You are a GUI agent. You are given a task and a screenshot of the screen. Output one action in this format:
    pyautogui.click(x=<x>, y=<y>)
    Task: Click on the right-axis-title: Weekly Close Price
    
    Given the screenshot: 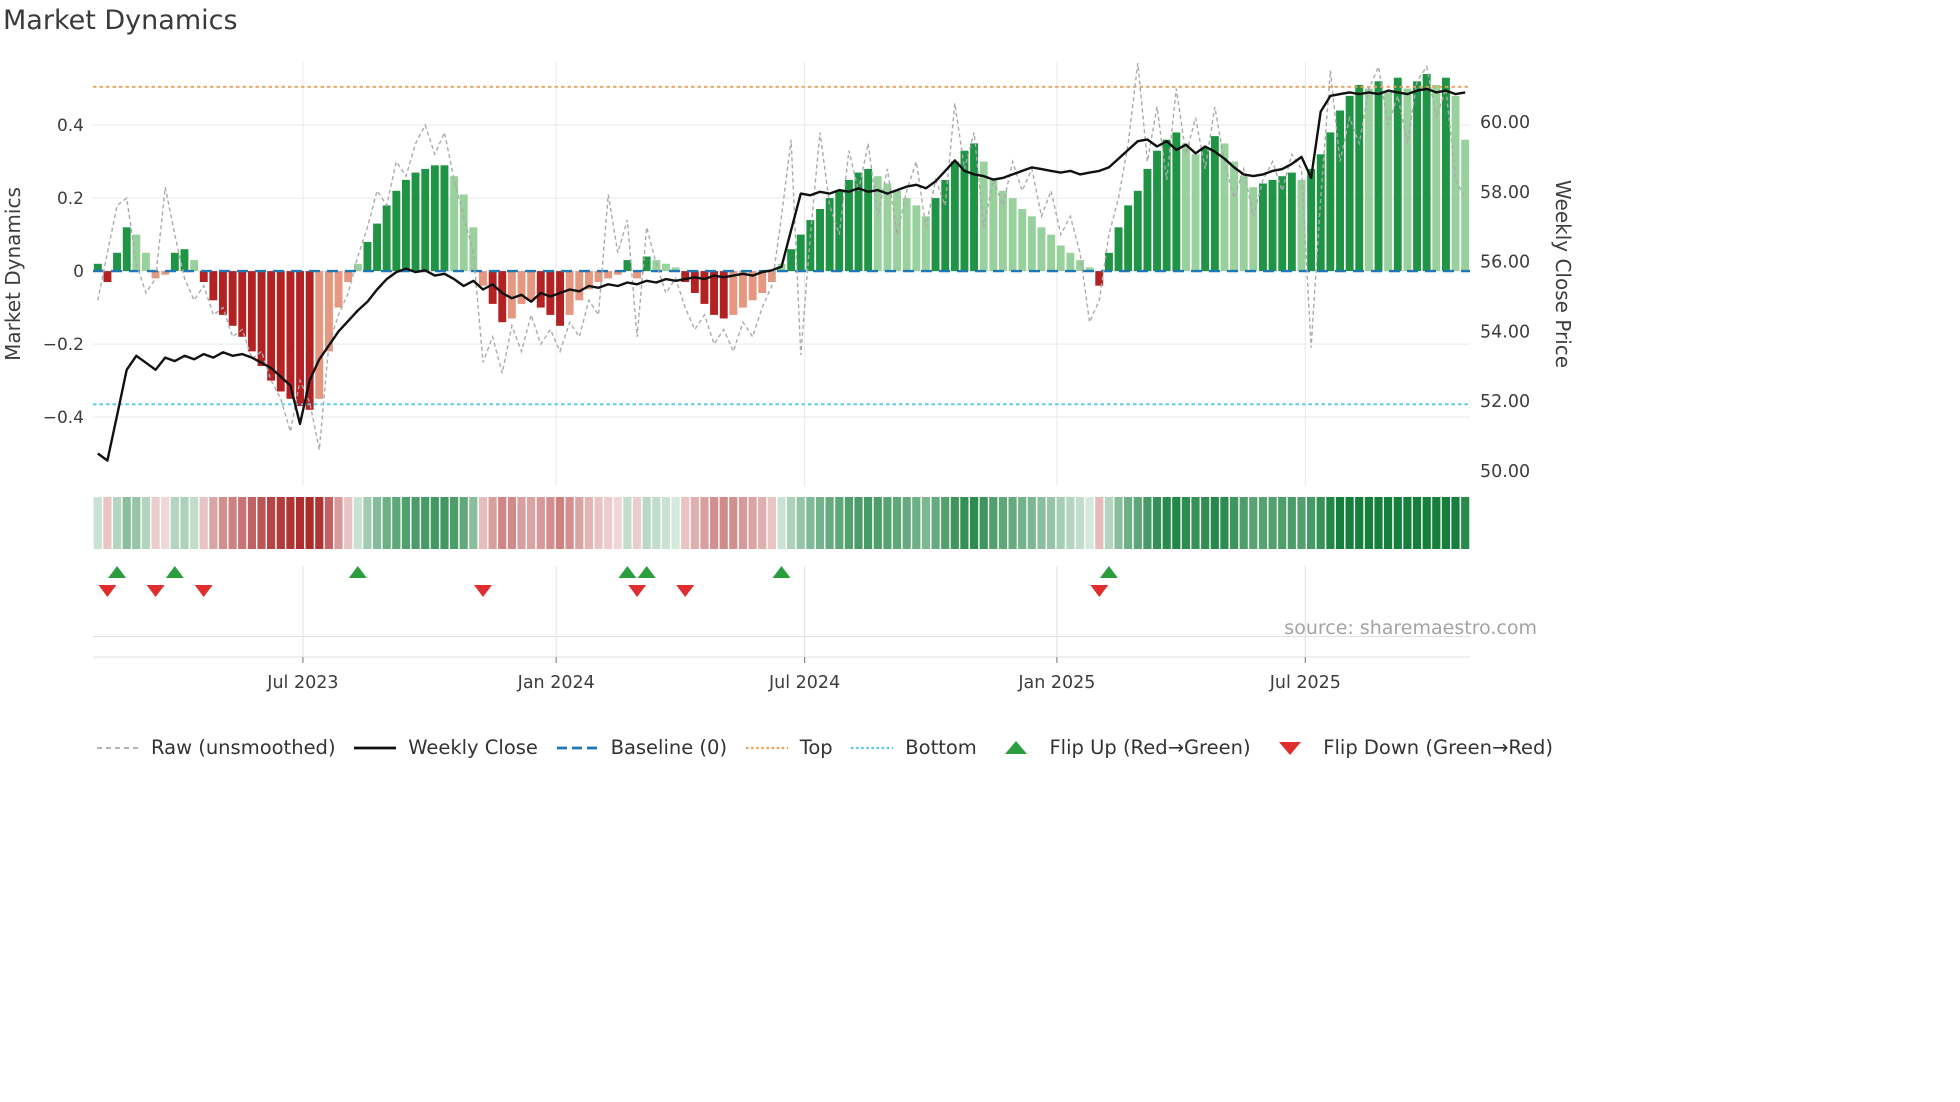 What is the action you would take?
    pyautogui.click(x=1563, y=274)
    